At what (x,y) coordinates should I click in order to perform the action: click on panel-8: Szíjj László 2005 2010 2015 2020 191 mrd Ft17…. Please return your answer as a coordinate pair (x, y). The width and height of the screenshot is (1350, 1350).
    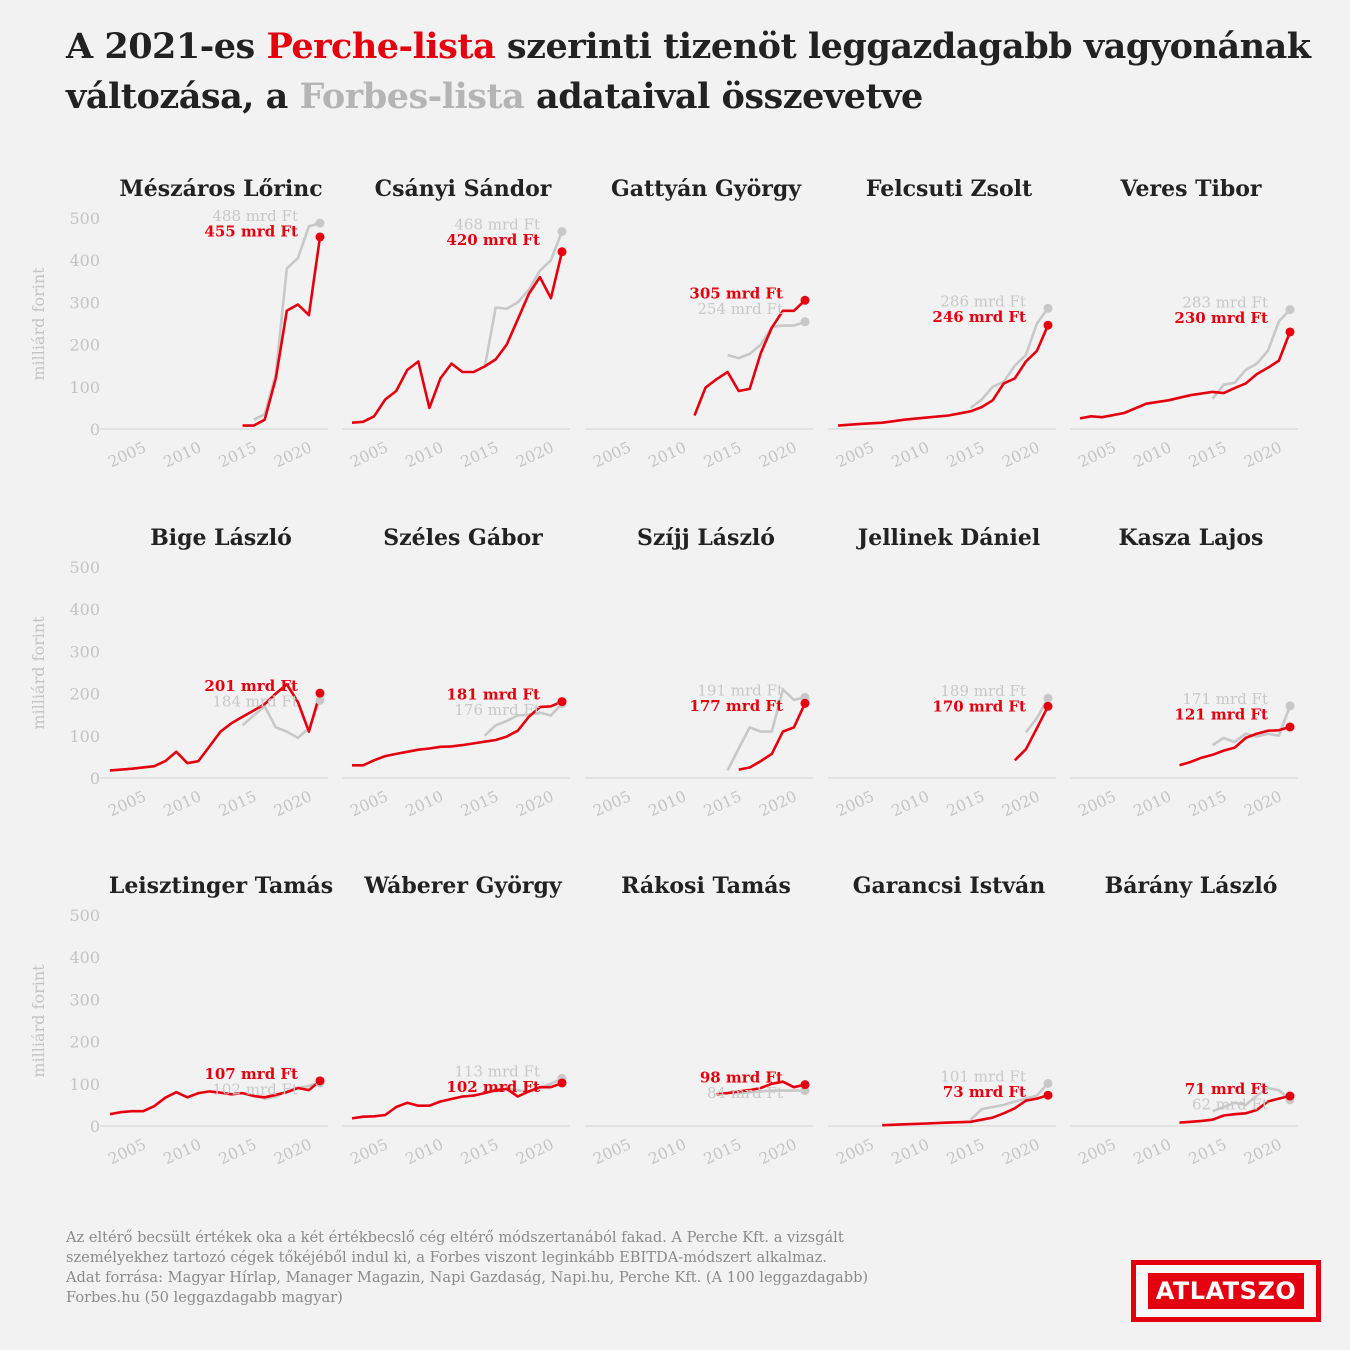
    Looking at the image, I should click on (699, 672).